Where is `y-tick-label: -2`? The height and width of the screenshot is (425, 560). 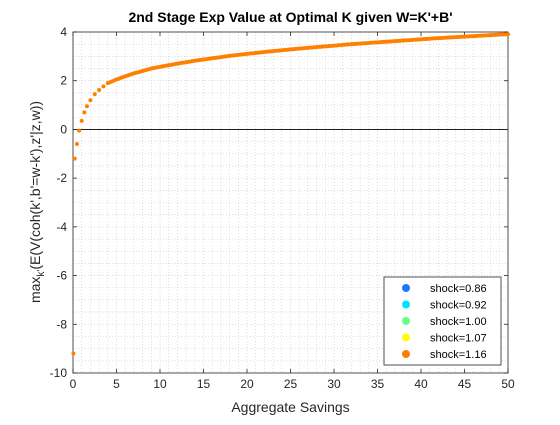 y-tick-label: -2 is located at coordinates (61, 178).